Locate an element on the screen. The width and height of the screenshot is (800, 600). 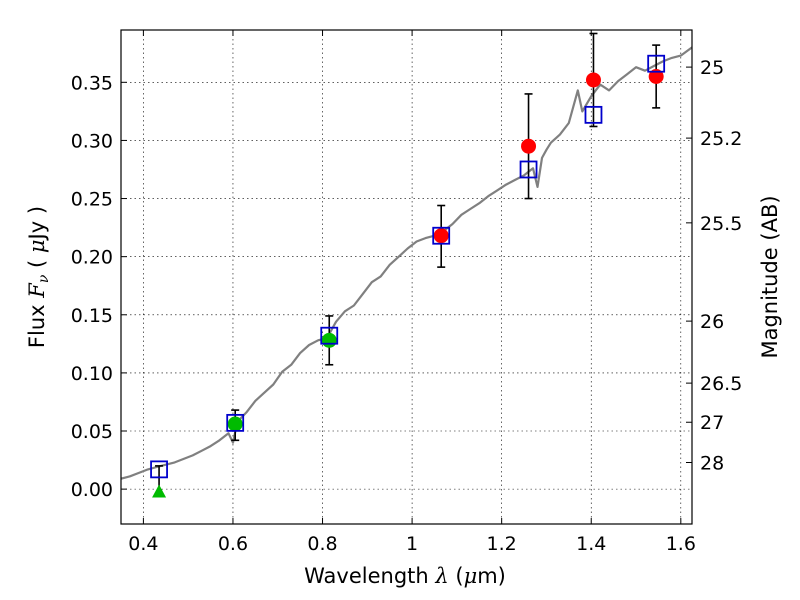
y-axis-label: Flux Fν ( μJy ) is located at coordinates (38, 277).